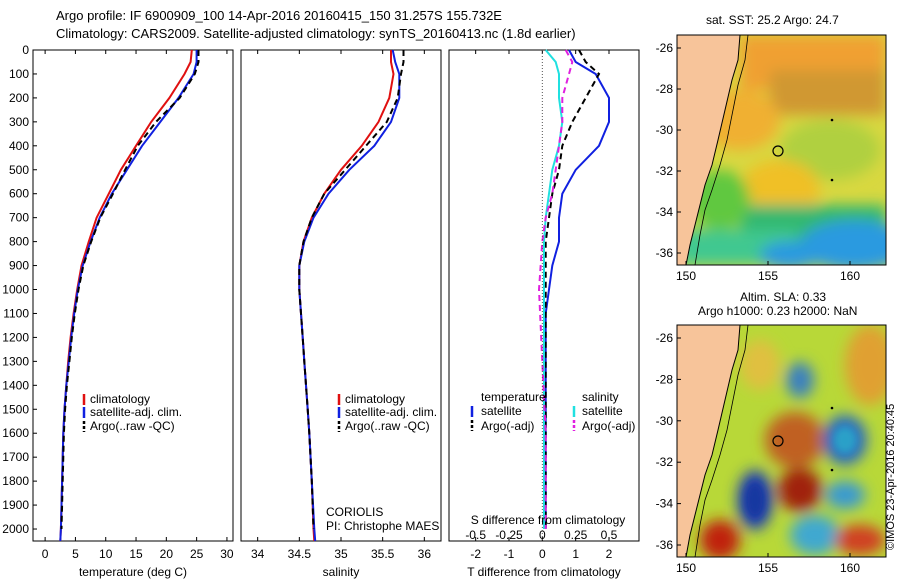 The height and width of the screenshot is (580, 900). I want to click on x-tick-label: 2, so click(609, 554).